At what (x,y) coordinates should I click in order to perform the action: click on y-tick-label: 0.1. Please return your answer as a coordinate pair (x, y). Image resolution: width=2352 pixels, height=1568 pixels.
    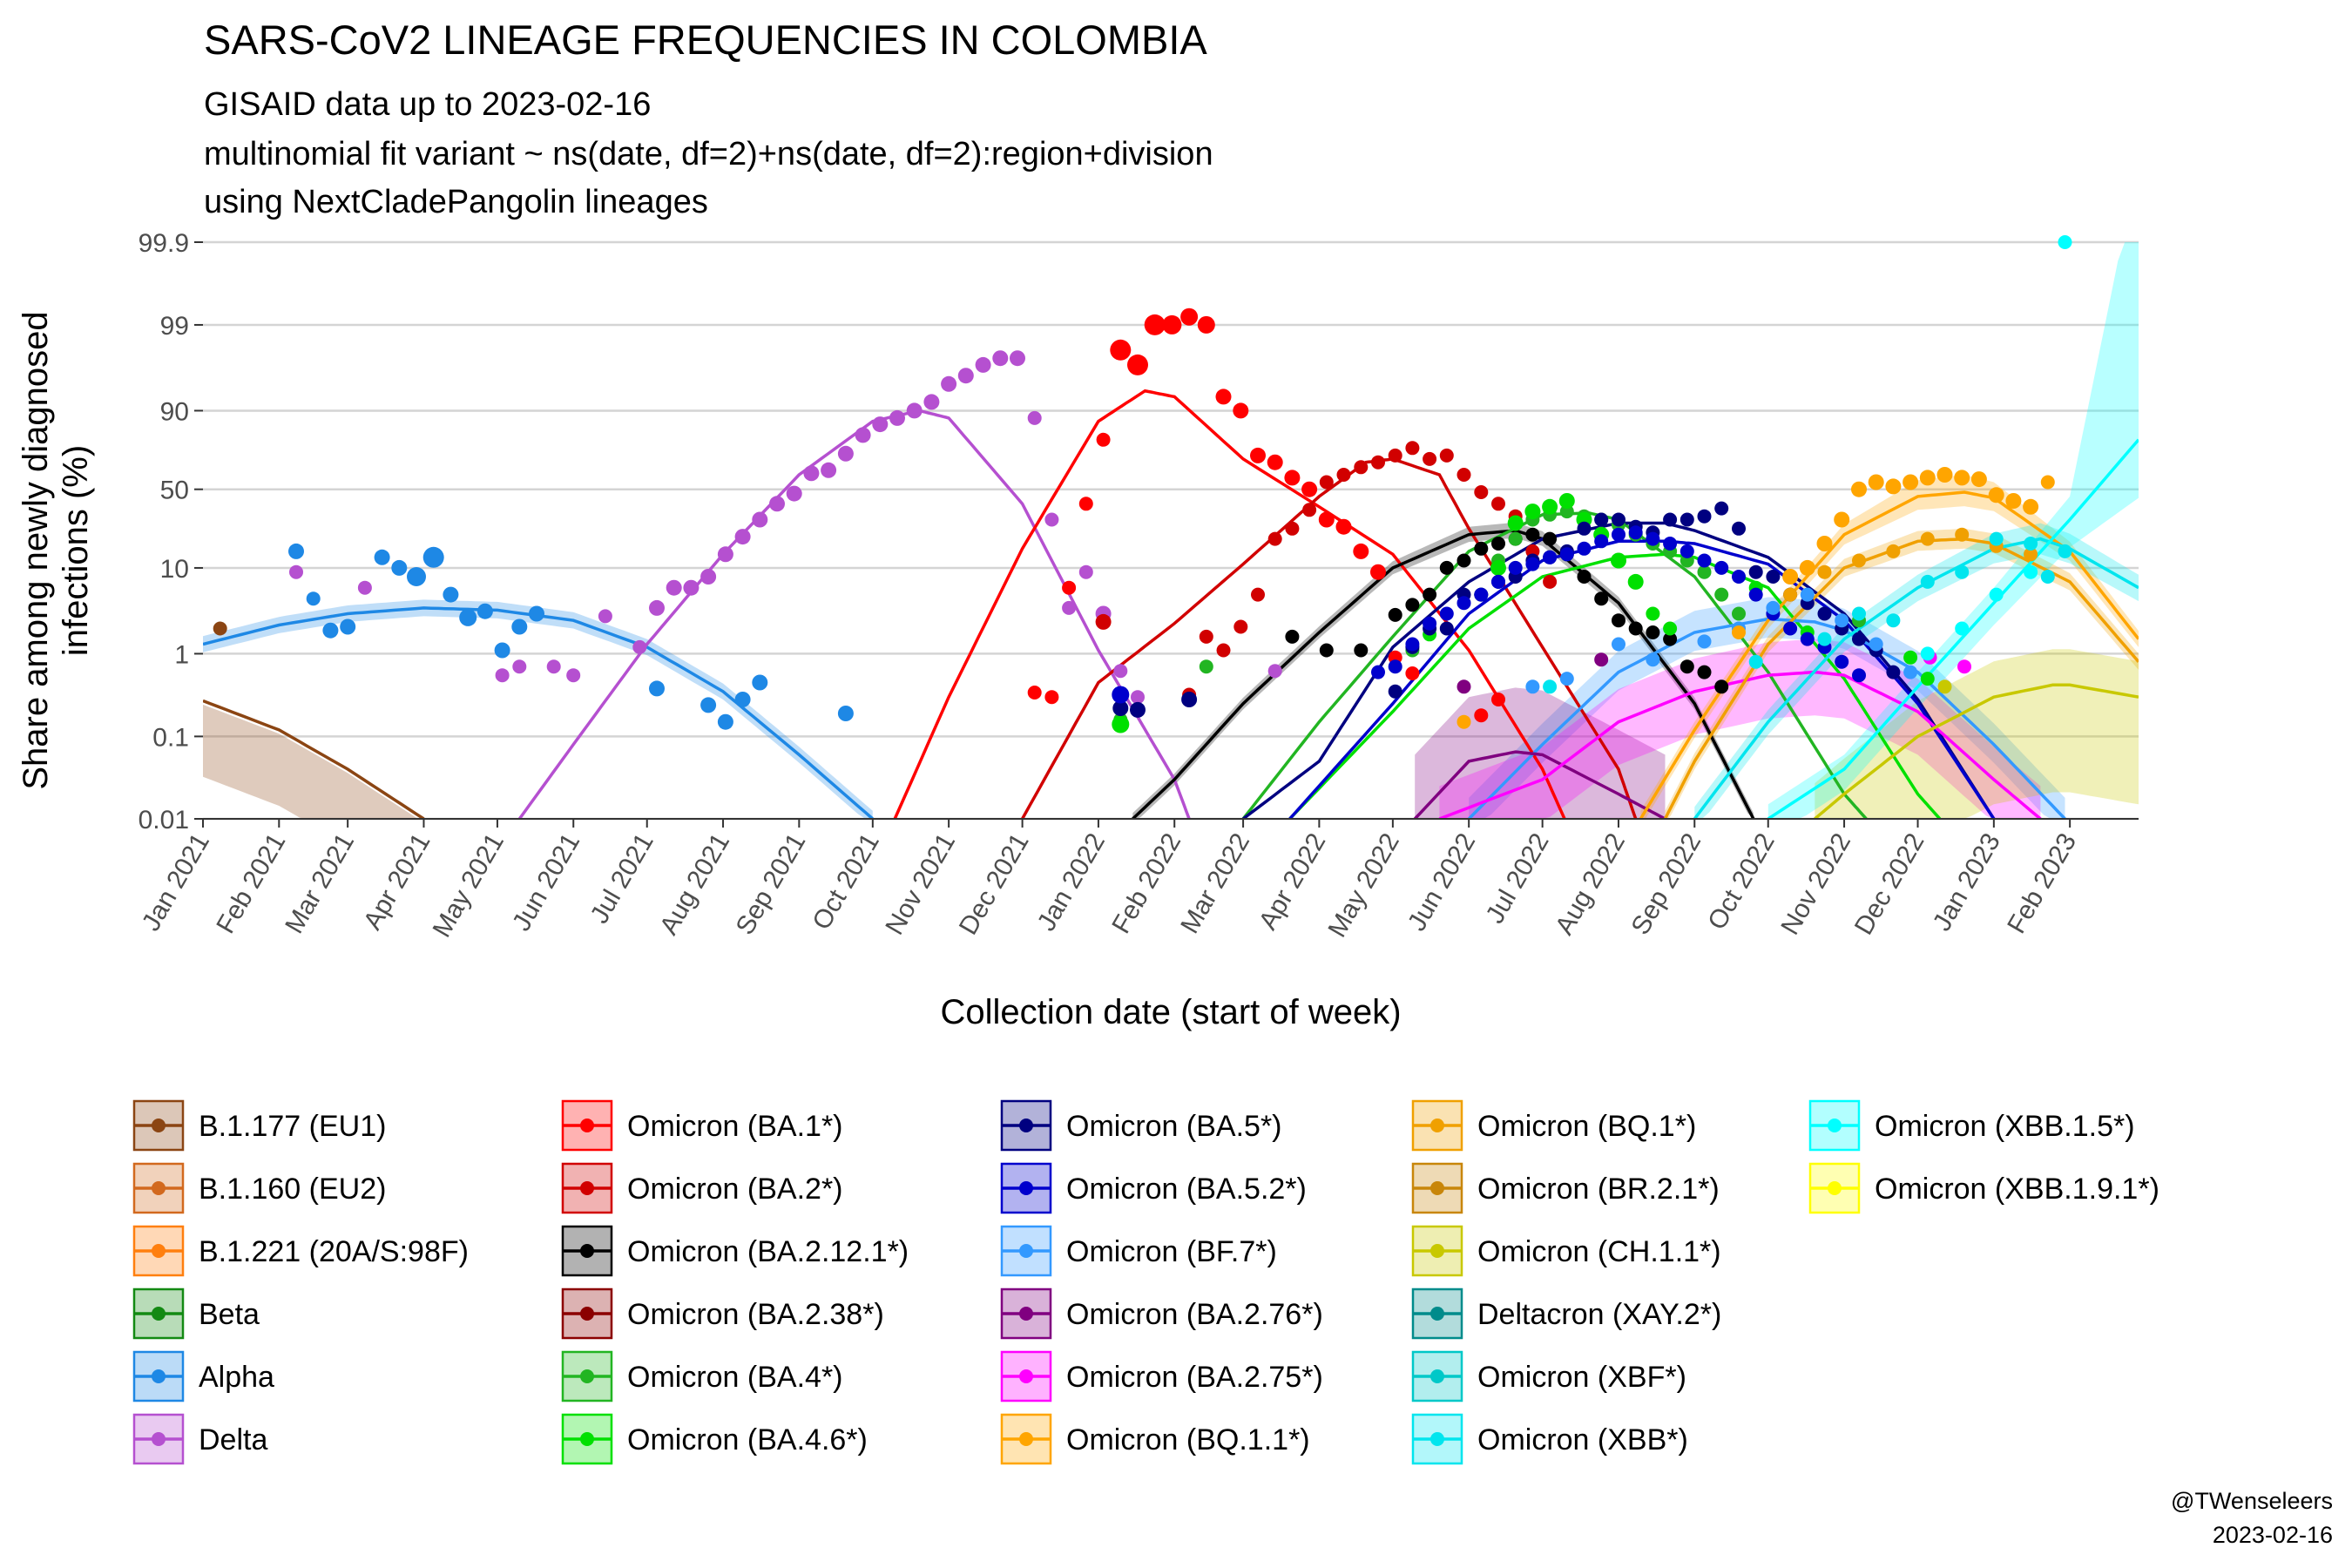
    Looking at the image, I should click on (170, 737).